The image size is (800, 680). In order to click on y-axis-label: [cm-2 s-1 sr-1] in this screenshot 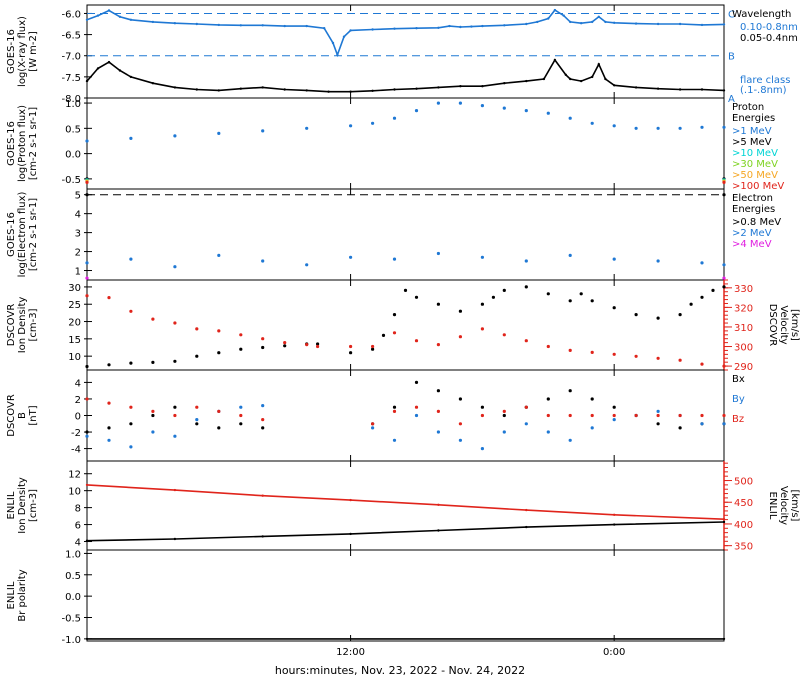, I will do `click(33, 143)`.